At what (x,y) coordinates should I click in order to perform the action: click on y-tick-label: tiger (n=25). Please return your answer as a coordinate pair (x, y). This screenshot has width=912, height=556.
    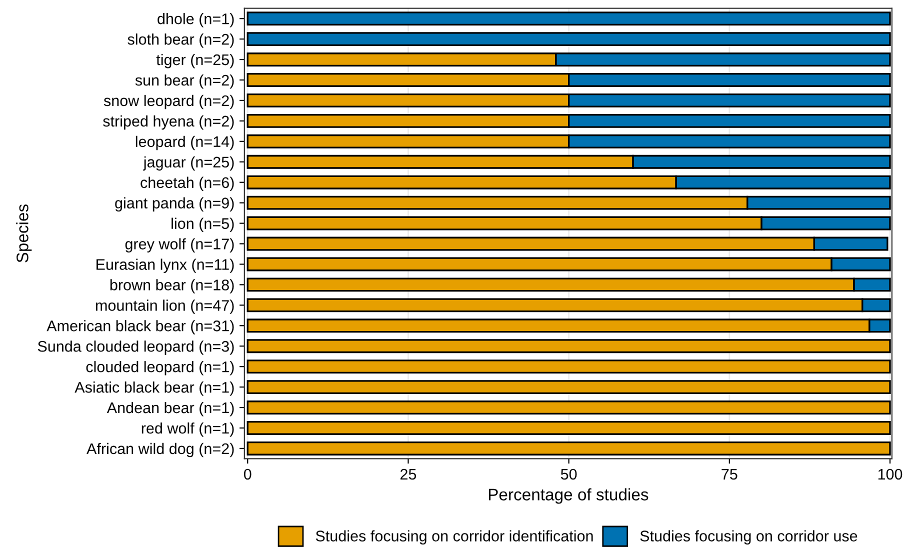
    Looking at the image, I should click on (195, 61).